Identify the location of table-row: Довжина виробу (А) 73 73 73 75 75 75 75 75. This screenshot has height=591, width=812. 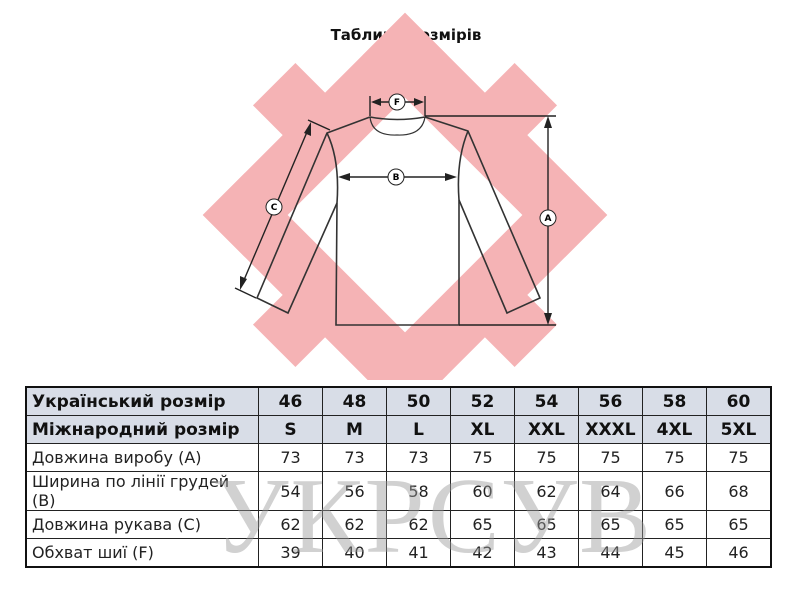
(398, 457).